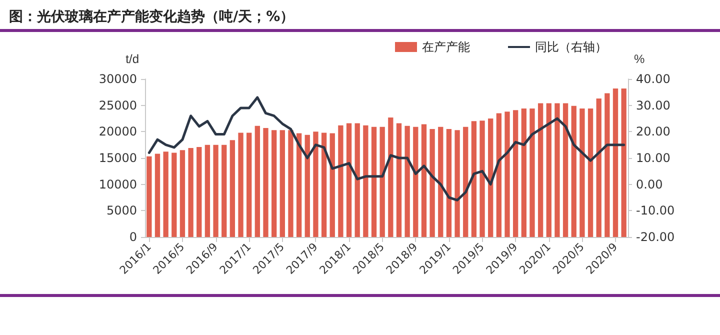  Describe the element at coordinates (571, 47) in the screenshot. I see `legend-label: 同比（右轴）` at that location.